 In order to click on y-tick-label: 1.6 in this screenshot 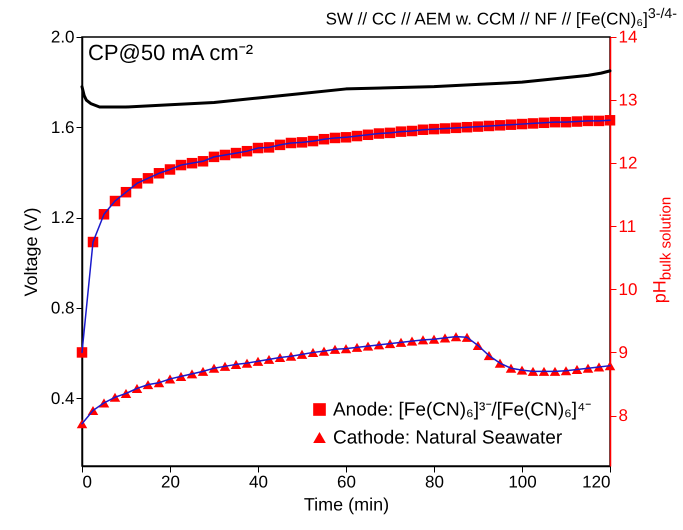, I will do `click(62, 127)`.